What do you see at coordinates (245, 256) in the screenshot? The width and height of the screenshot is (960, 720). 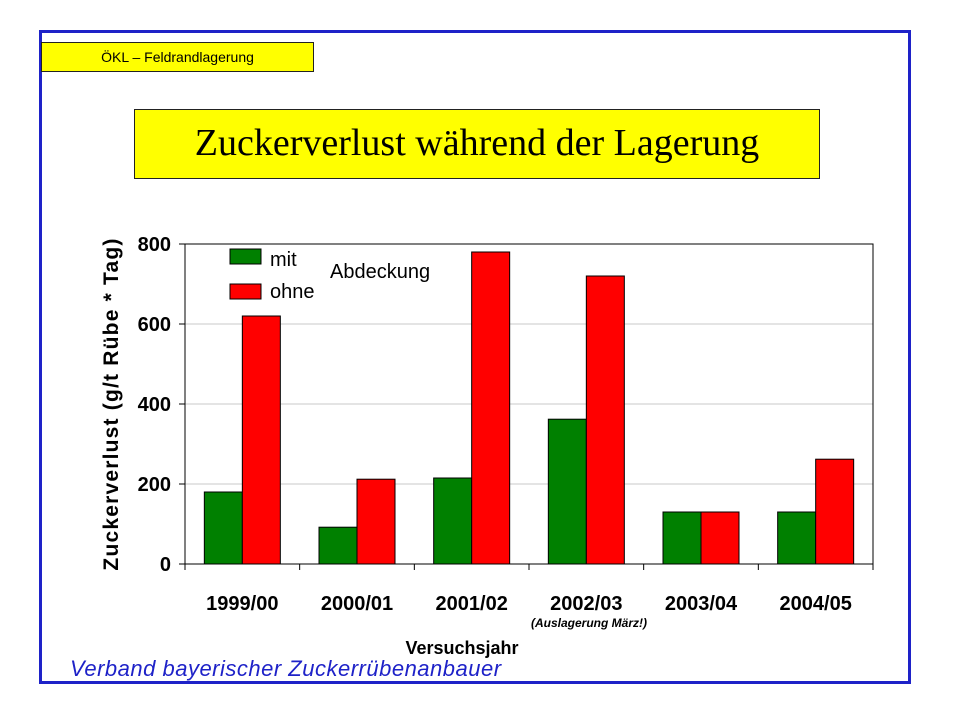 I see `legend-swatch-mit` at bounding box center [245, 256].